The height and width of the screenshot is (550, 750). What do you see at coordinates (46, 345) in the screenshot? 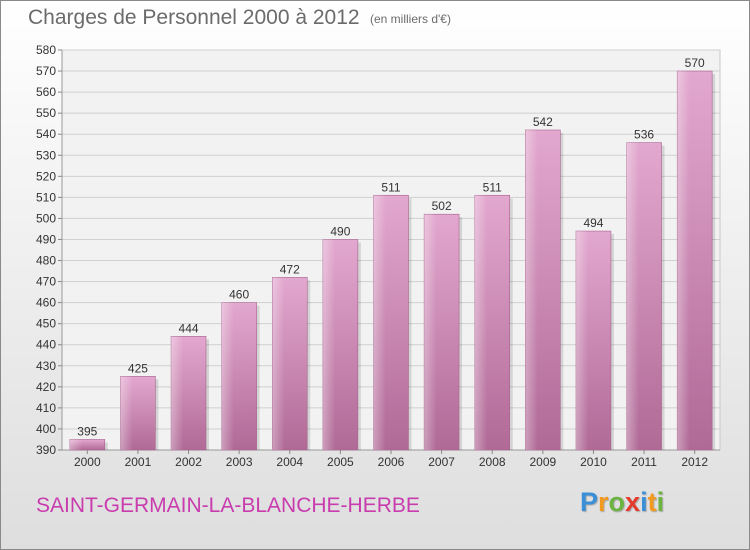
I see `y-tick-label: 440` at bounding box center [46, 345].